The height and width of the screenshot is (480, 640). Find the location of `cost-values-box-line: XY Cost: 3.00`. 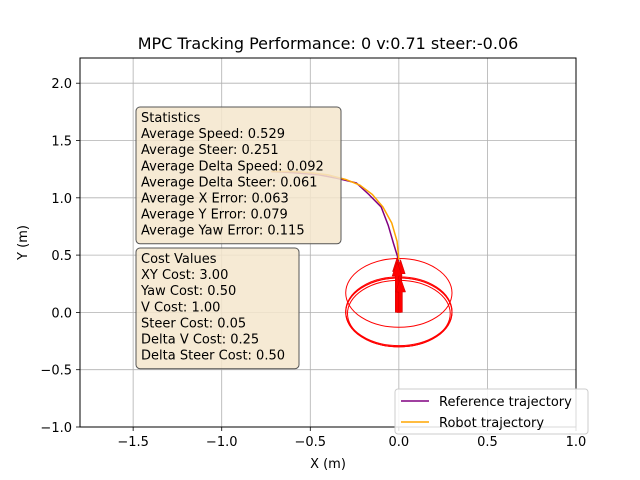

cost-values-box-line: XY Cost: 3.00 is located at coordinates (184, 275).